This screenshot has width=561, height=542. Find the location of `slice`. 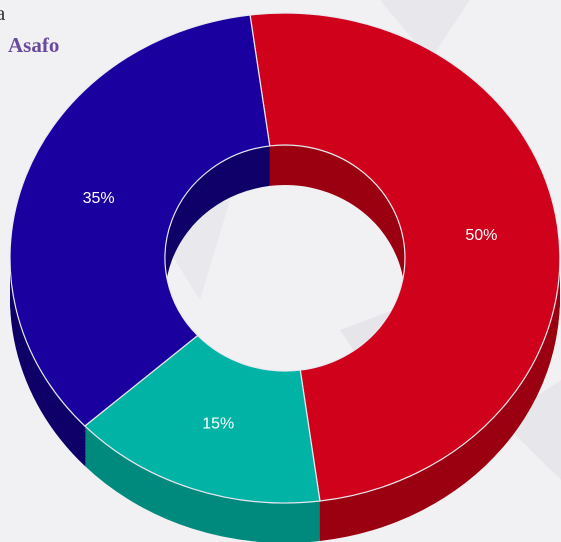

slice is located at coordinates (202, 419).